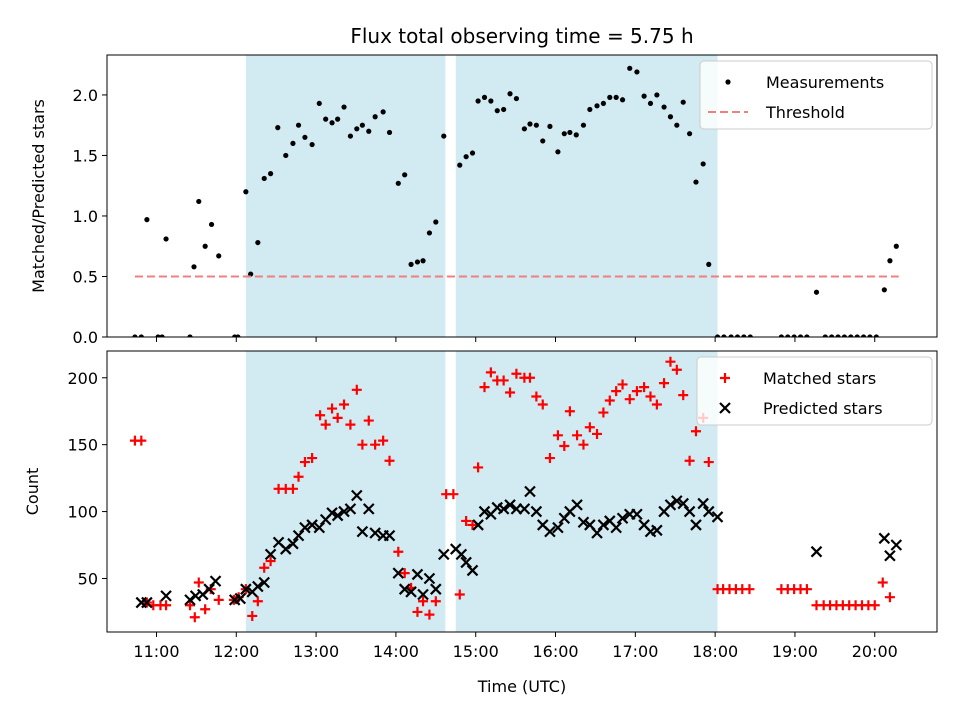 Image resolution: width=960 pixels, height=724 pixels. What do you see at coordinates (823, 408) in the screenshot?
I see `legend-label: Predicted stars` at bounding box center [823, 408].